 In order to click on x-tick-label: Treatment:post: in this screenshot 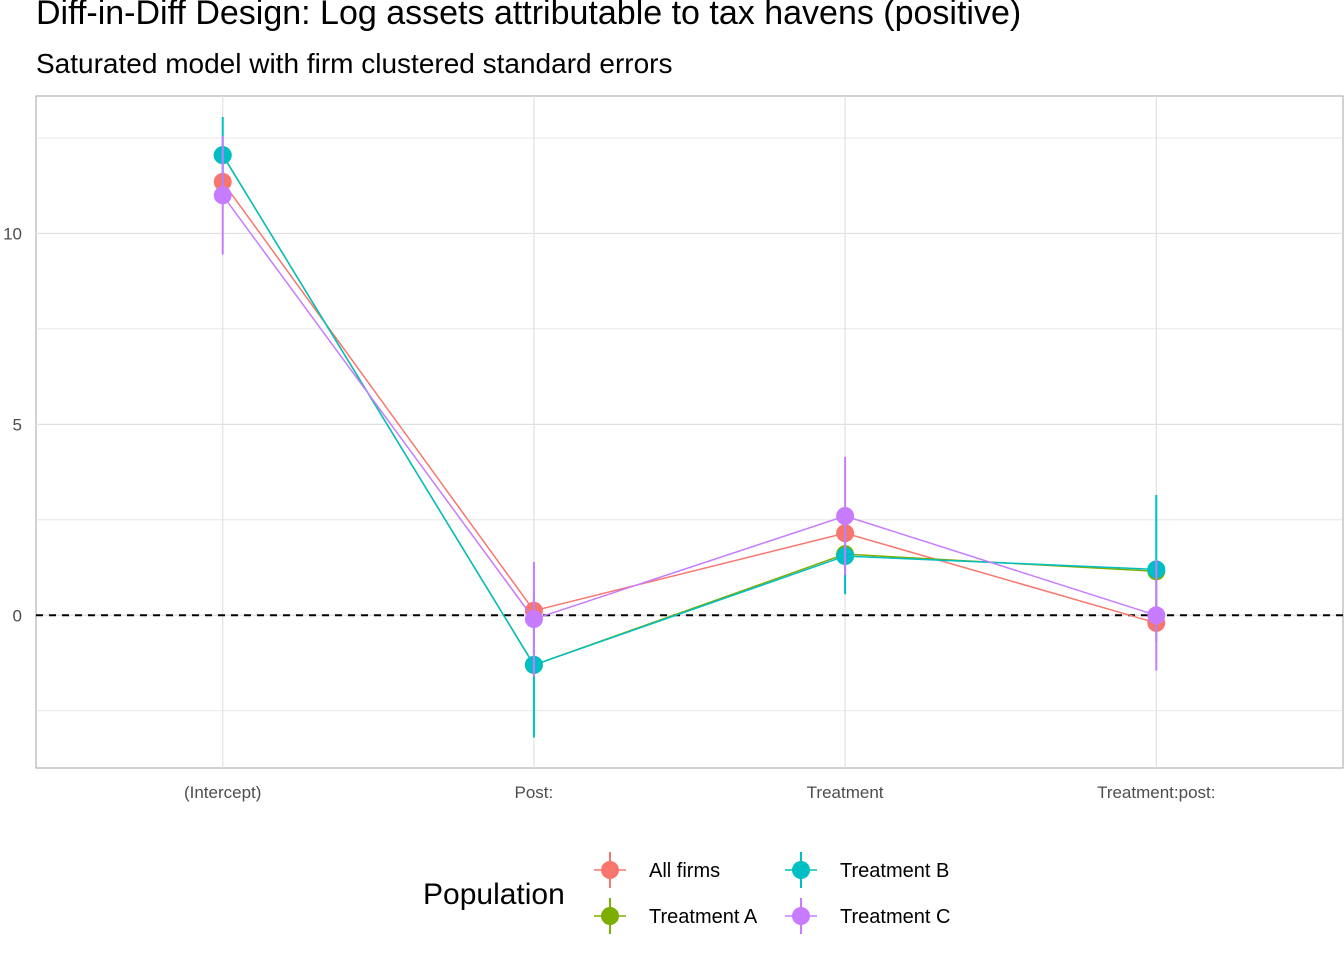, I will do `click(1156, 792)`.